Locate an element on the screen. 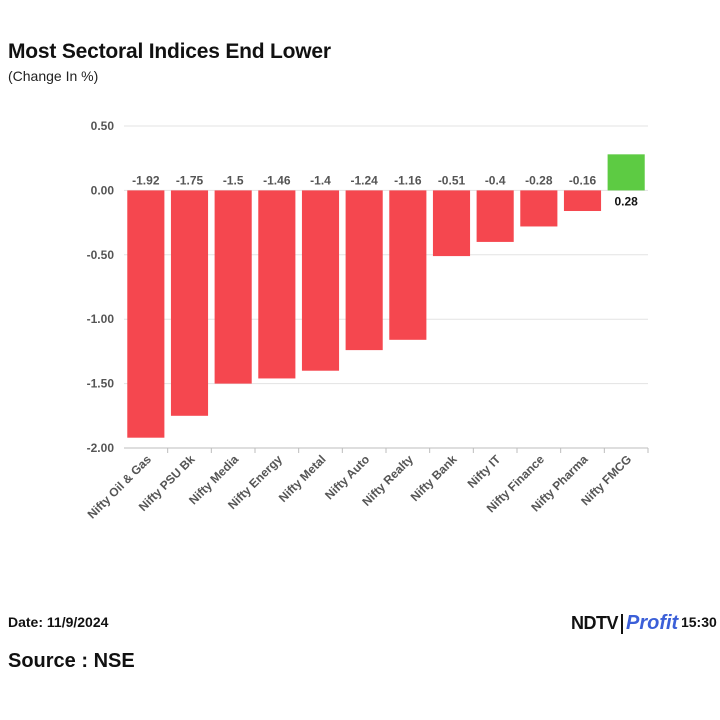 This screenshot has height=720, width=720. date-label: Date: 11/9/2024 is located at coordinates (58, 622).